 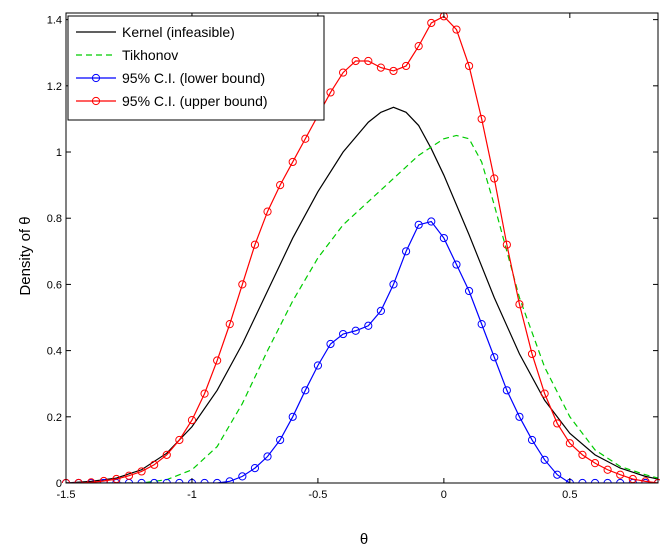 I want to click on legend-label-95-c-i-lower-bound: 95% C.I. (lower bound), so click(x=193, y=78).